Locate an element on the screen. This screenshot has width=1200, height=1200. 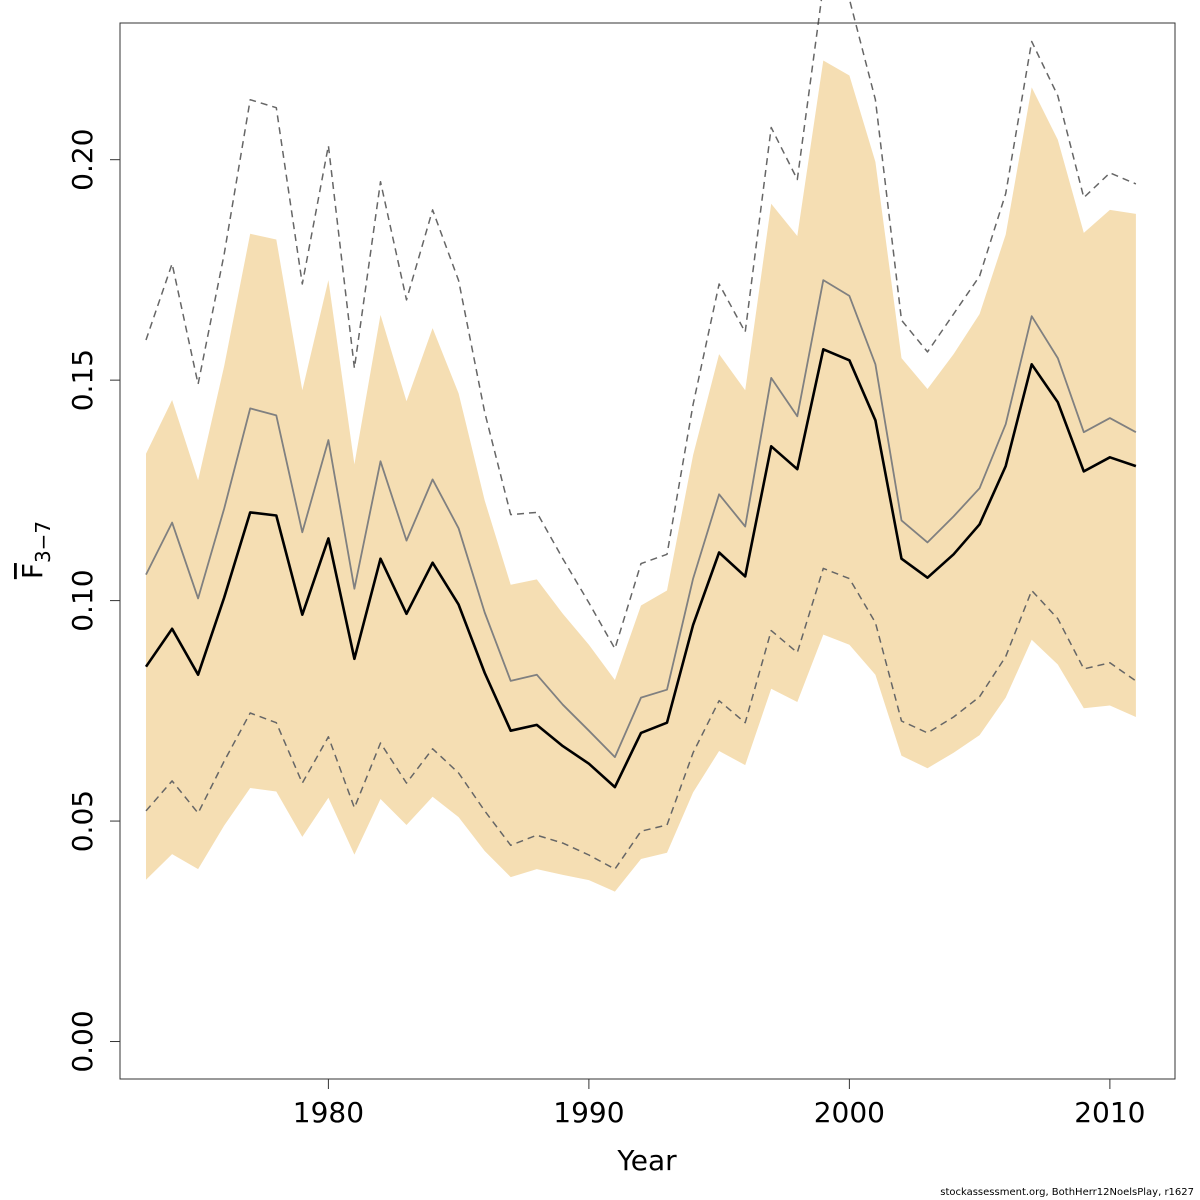
y-tick-label: 0.05 is located at coordinates (82, 821).